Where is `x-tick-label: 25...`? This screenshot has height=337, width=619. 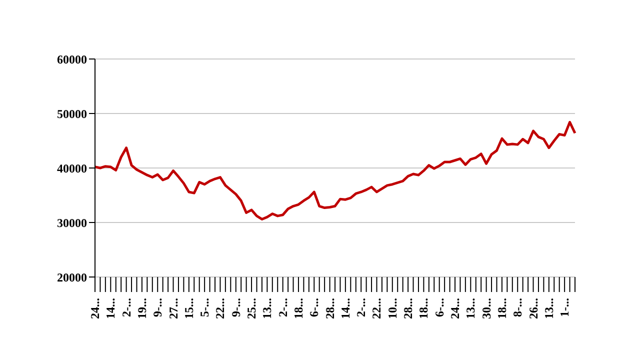 x-tick-label: 25... is located at coordinates (251, 308).